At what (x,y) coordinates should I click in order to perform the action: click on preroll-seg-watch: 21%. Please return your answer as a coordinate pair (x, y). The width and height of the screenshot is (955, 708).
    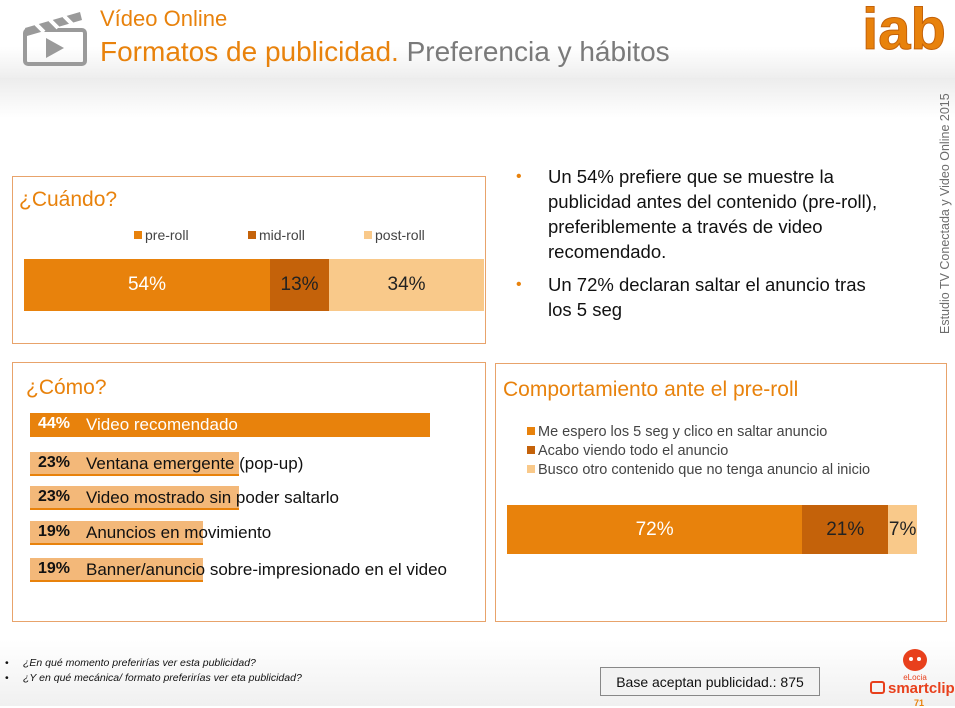
    Looking at the image, I should click on (845, 529).